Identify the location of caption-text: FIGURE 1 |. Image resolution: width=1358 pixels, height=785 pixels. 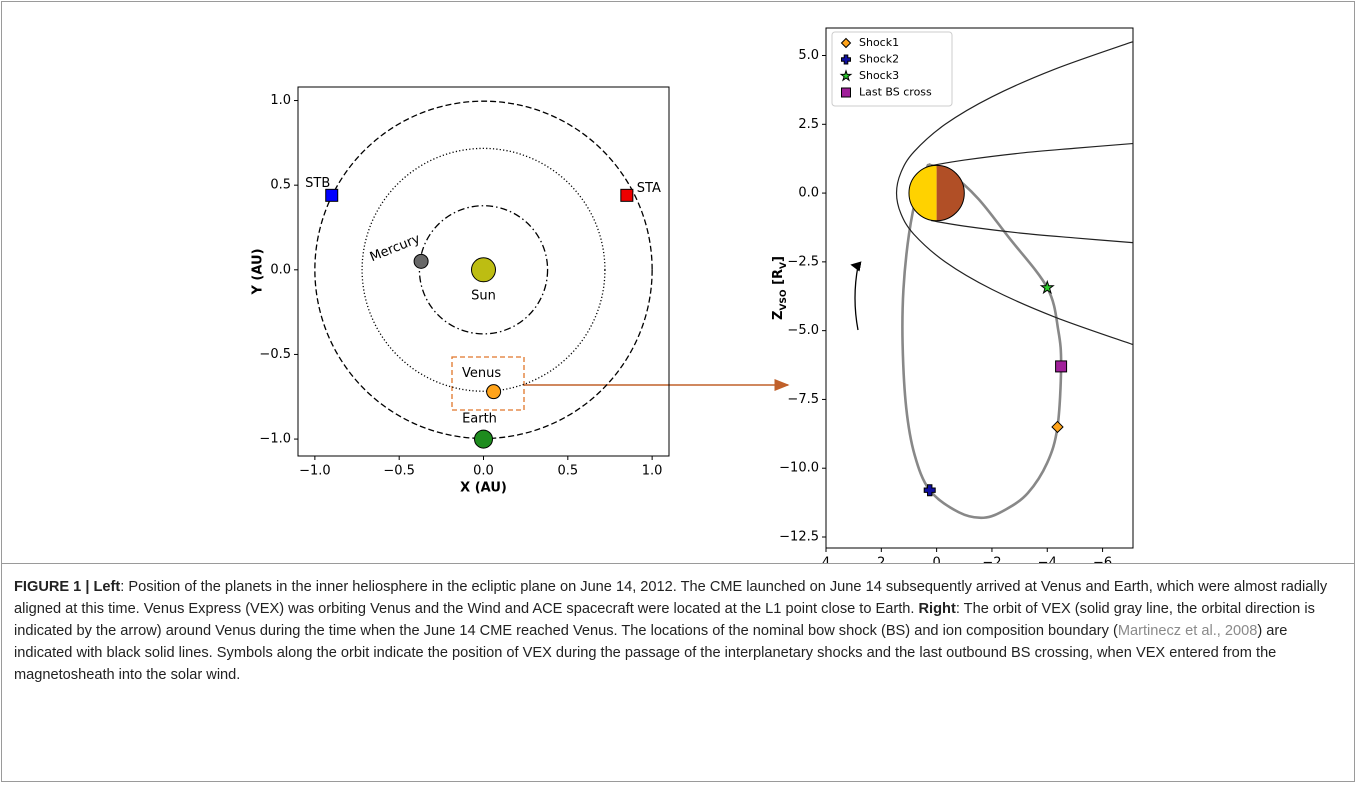
(54, 587).